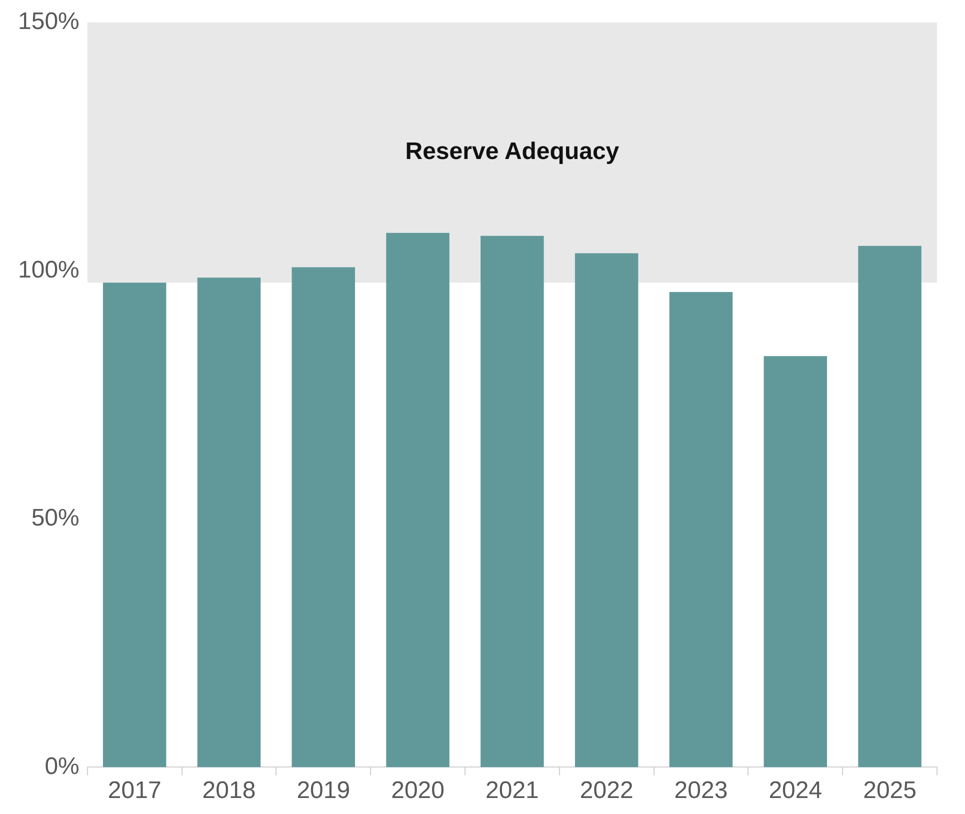  What do you see at coordinates (135, 790) in the screenshot?
I see `x-tick-label: 2017` at bounding box center [135, 790].